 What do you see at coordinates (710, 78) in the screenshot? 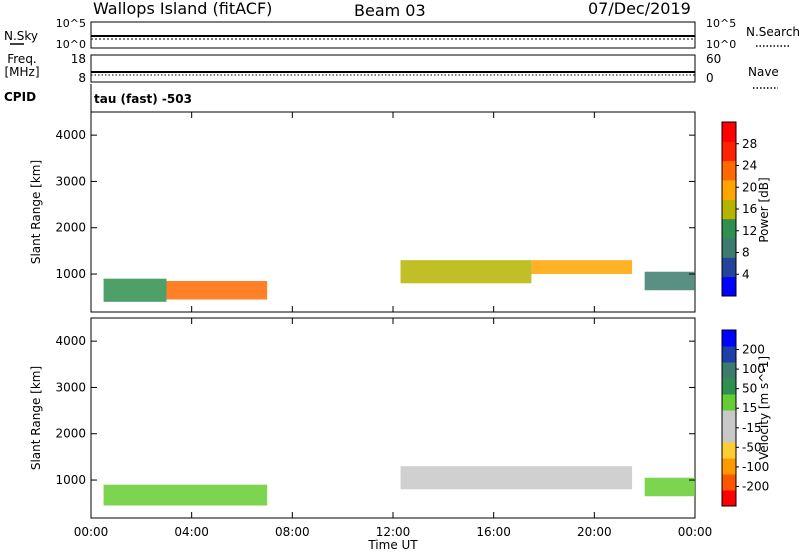
I see `nave-tick-bottom: 0` at bounding box center [710, 78].